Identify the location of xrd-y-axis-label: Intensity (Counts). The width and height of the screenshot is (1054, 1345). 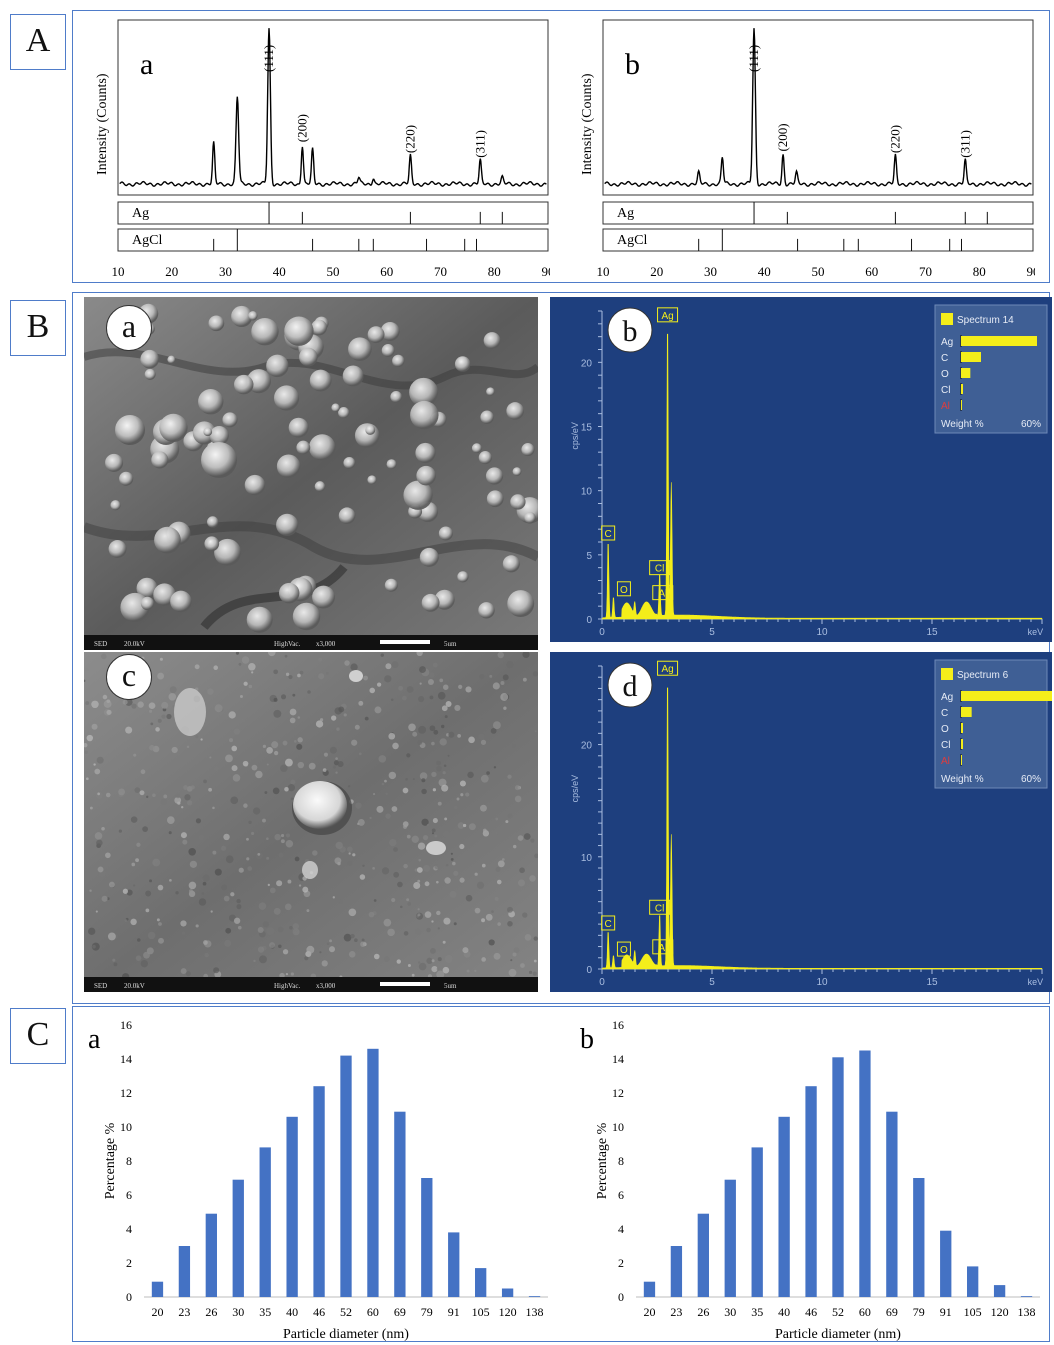
(587, 124).